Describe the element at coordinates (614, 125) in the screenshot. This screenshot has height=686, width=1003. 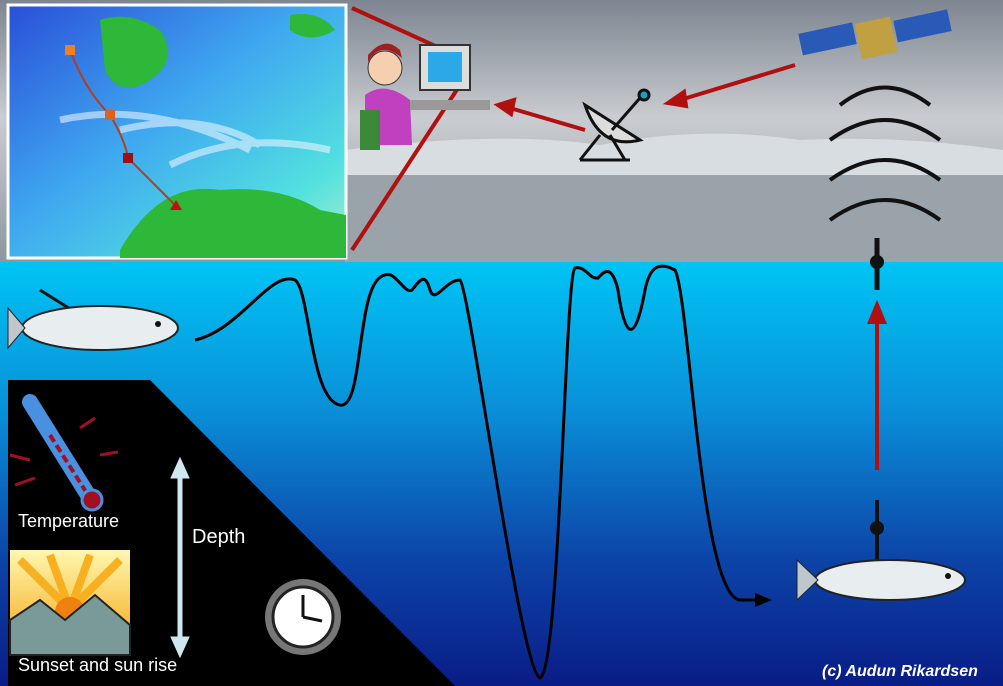
I see `dish-icon` at that location.